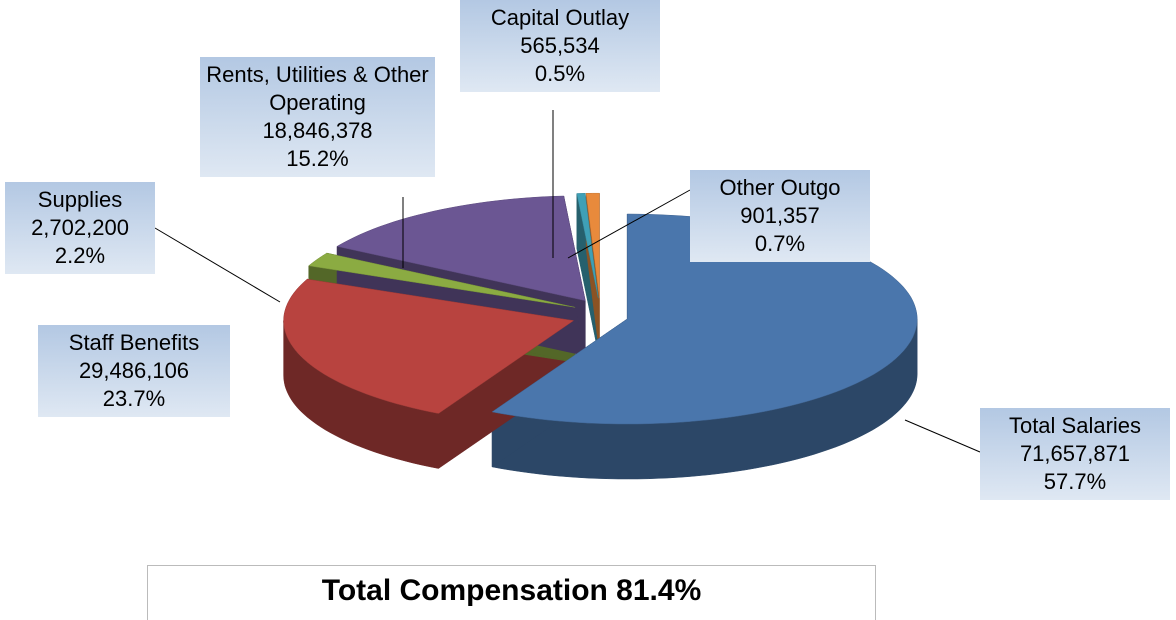 The height and width of the screenshot is (620, 1176). I want to click on label-value: 2,702,200, so click(80, 227).